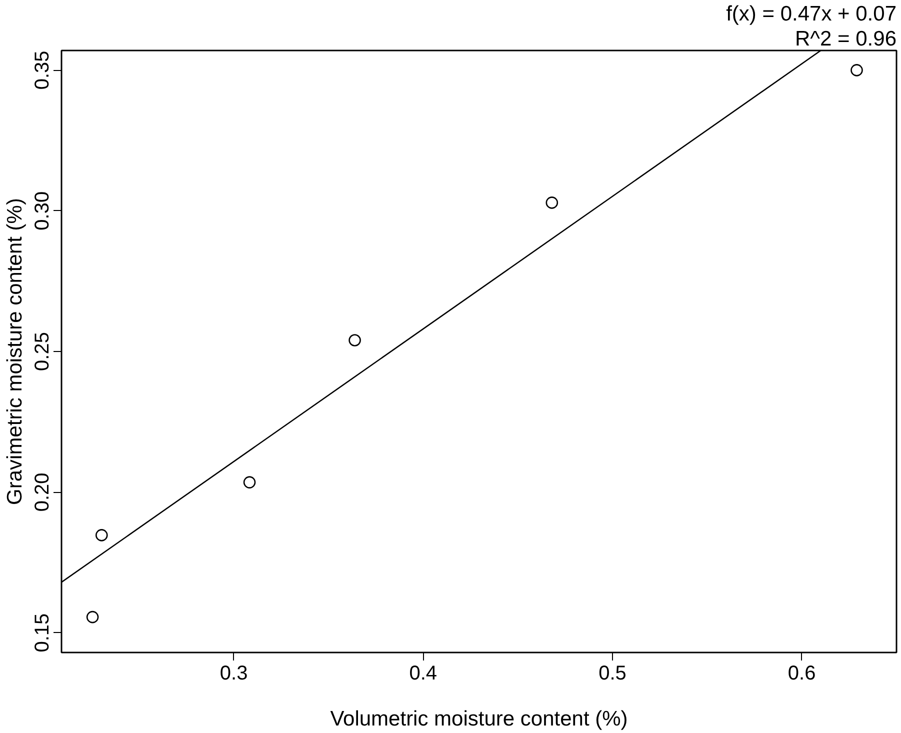 The height and width of the screenshot is (733, 901). I want to click on x-tick-label: 0.5, so click(612, 673).